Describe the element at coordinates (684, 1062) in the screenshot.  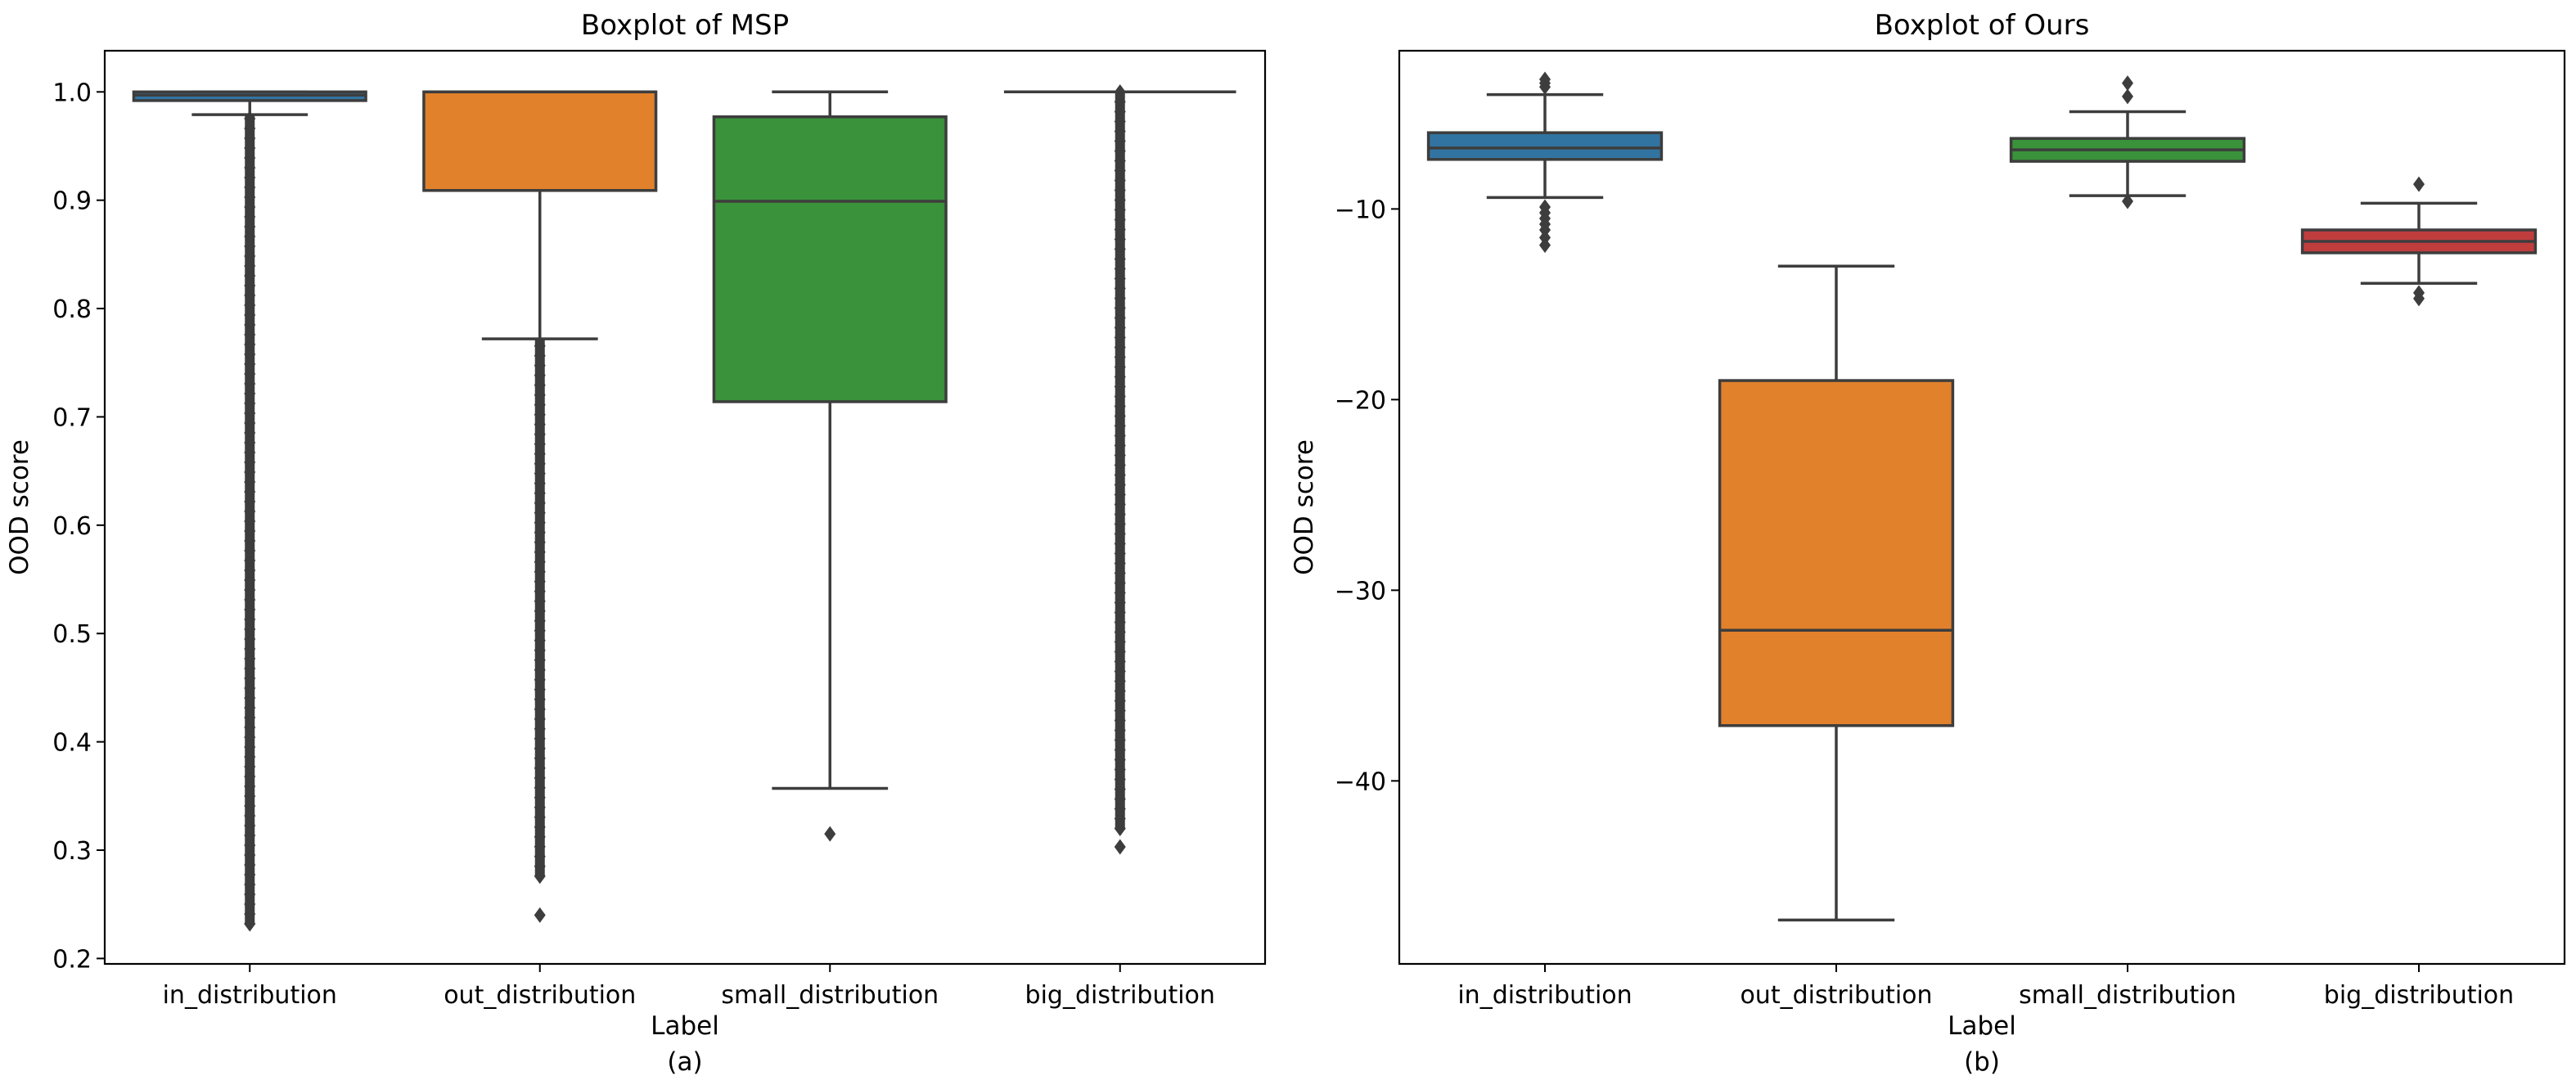
I see `panel-label: (a)` at that location.